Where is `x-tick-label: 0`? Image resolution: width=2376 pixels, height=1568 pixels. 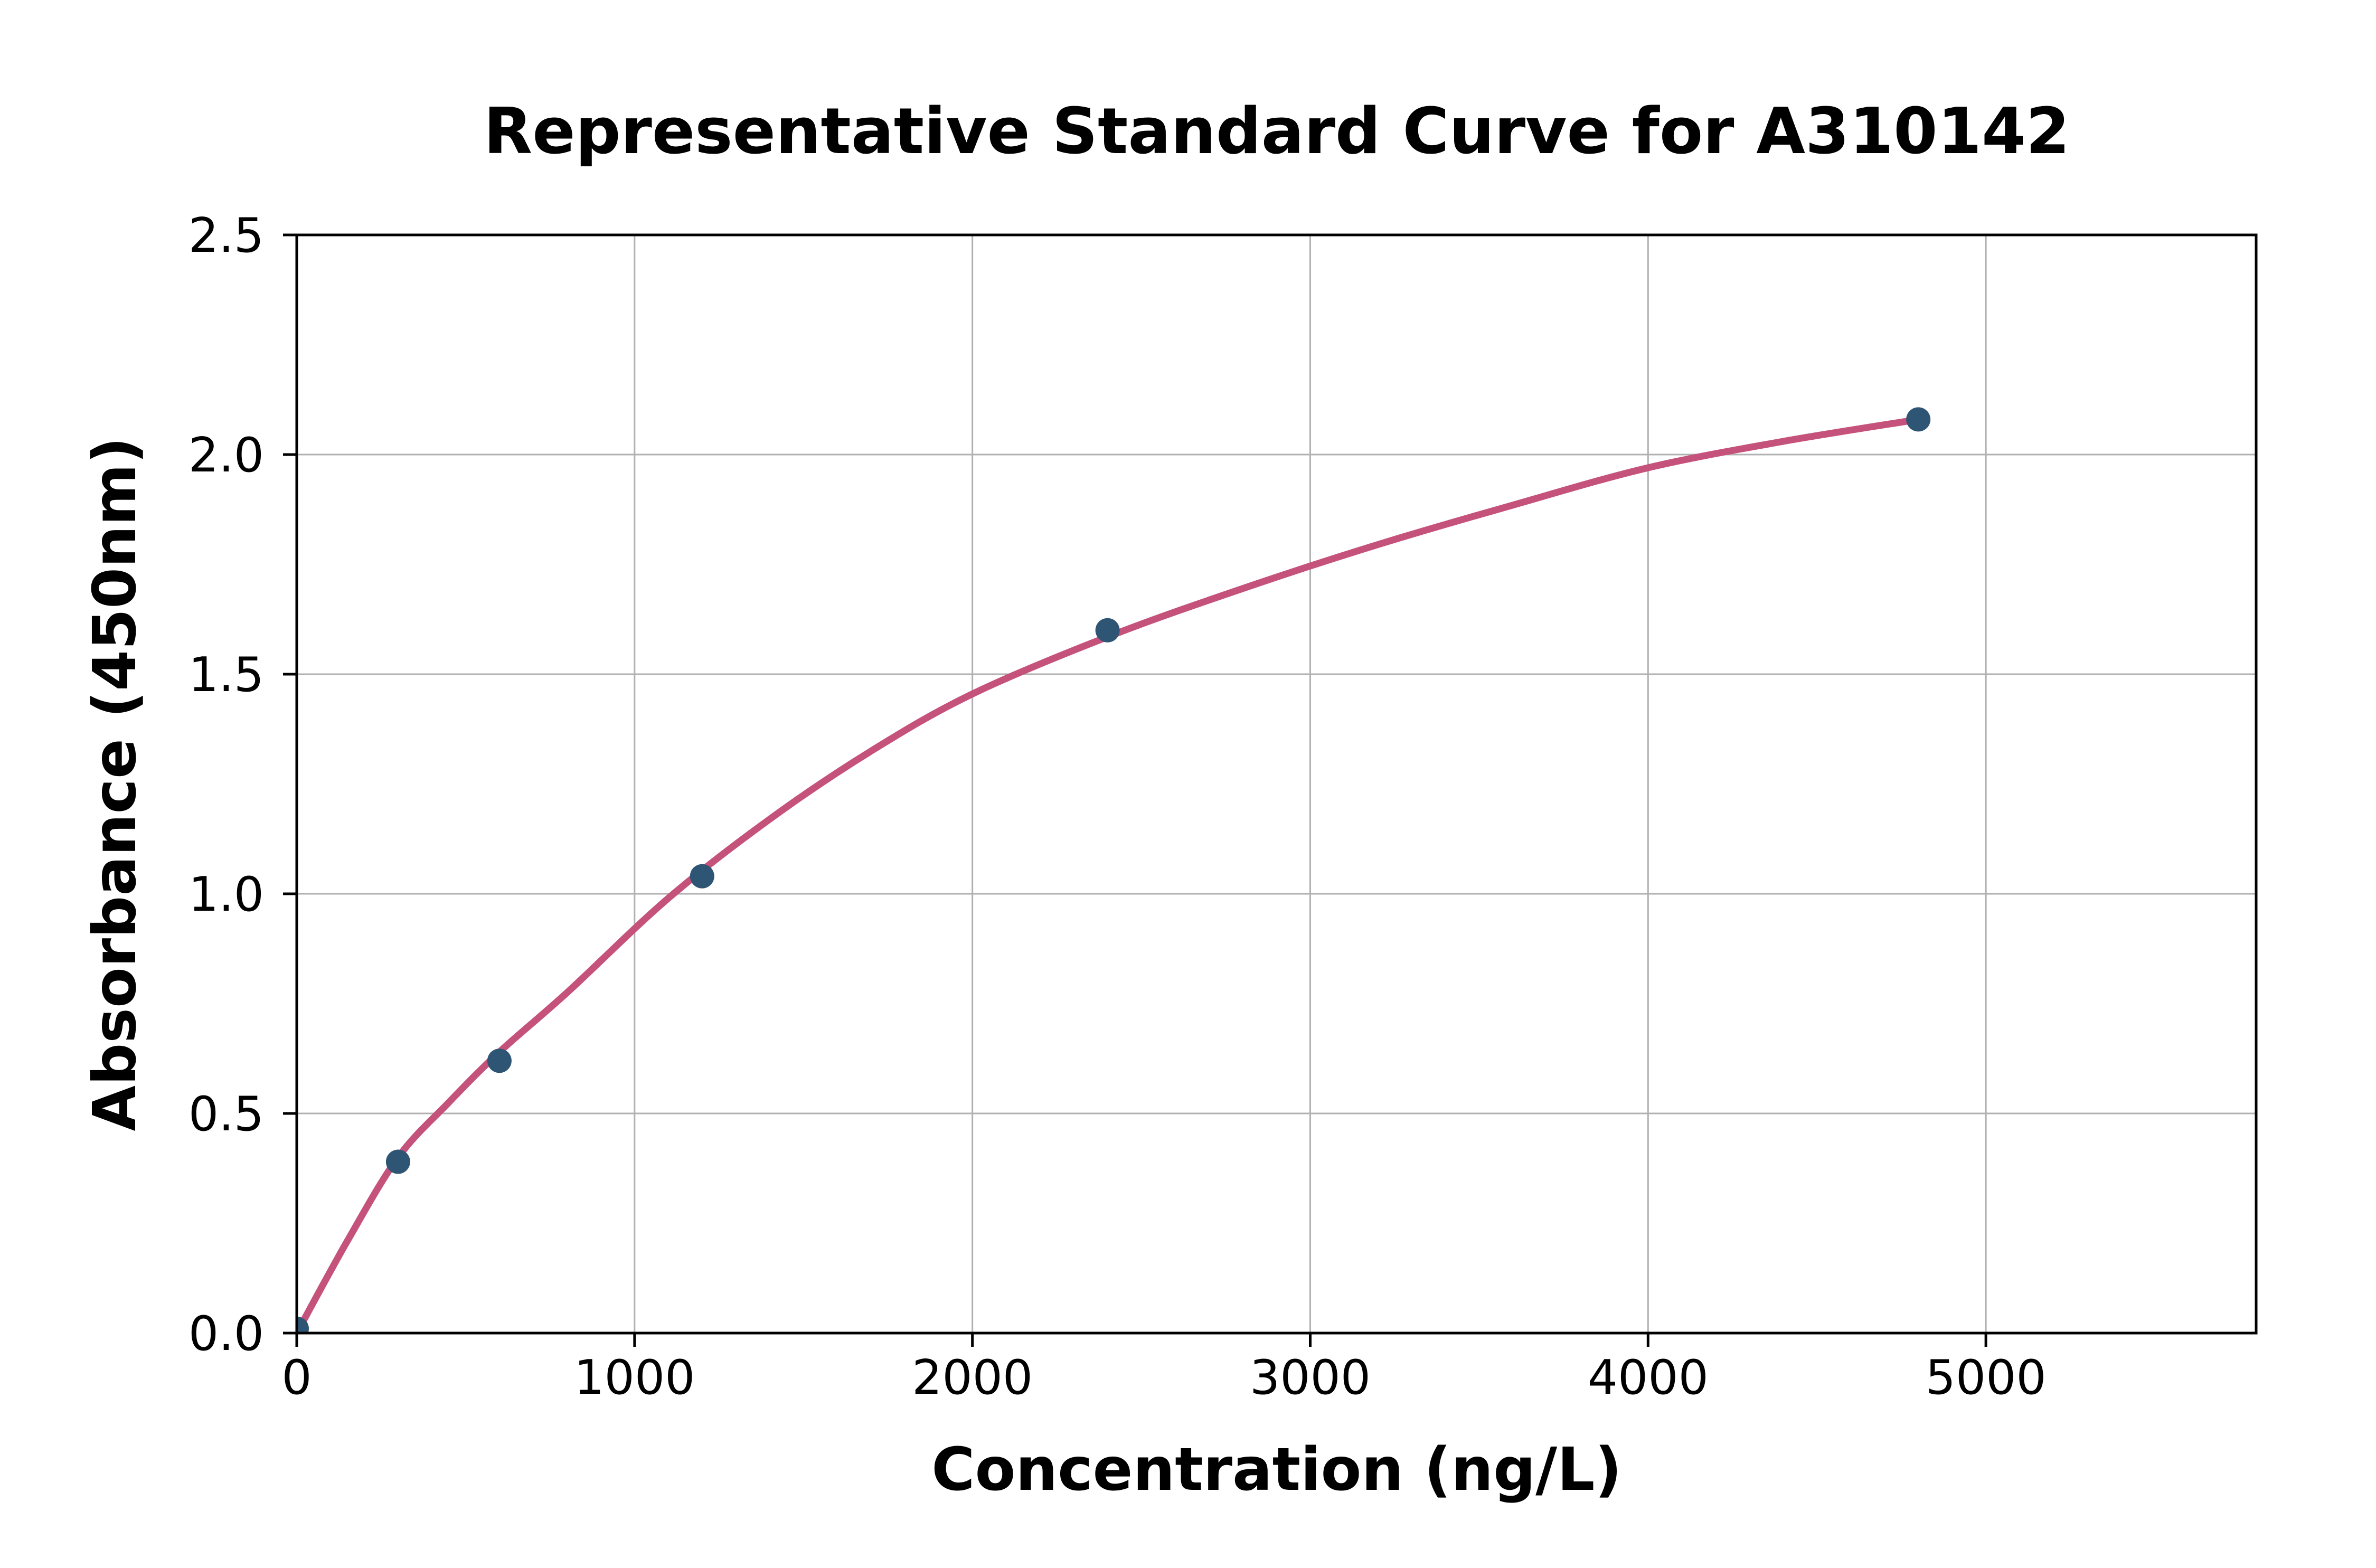 x-tick-label: 0 is located at coordinates (297, 1377).